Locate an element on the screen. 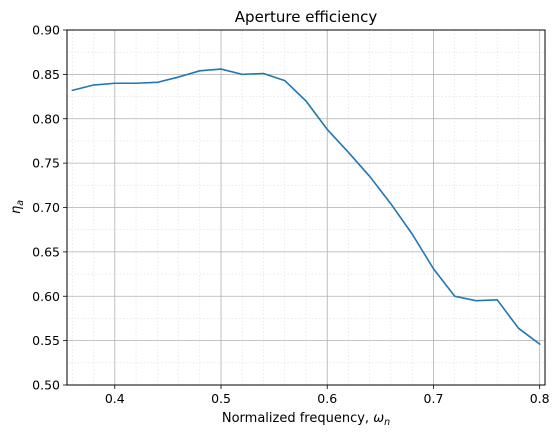 This screenshot has width=554, height=436. x-axis-label-text: Normalized frequency, is located at coordinates (297, 418).